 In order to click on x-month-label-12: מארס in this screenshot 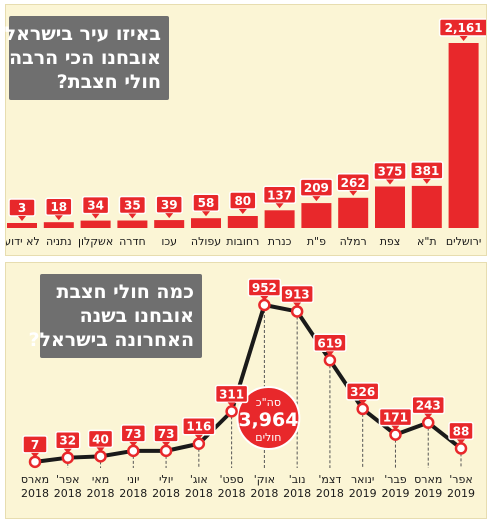, I will do `click(428, 479)`.